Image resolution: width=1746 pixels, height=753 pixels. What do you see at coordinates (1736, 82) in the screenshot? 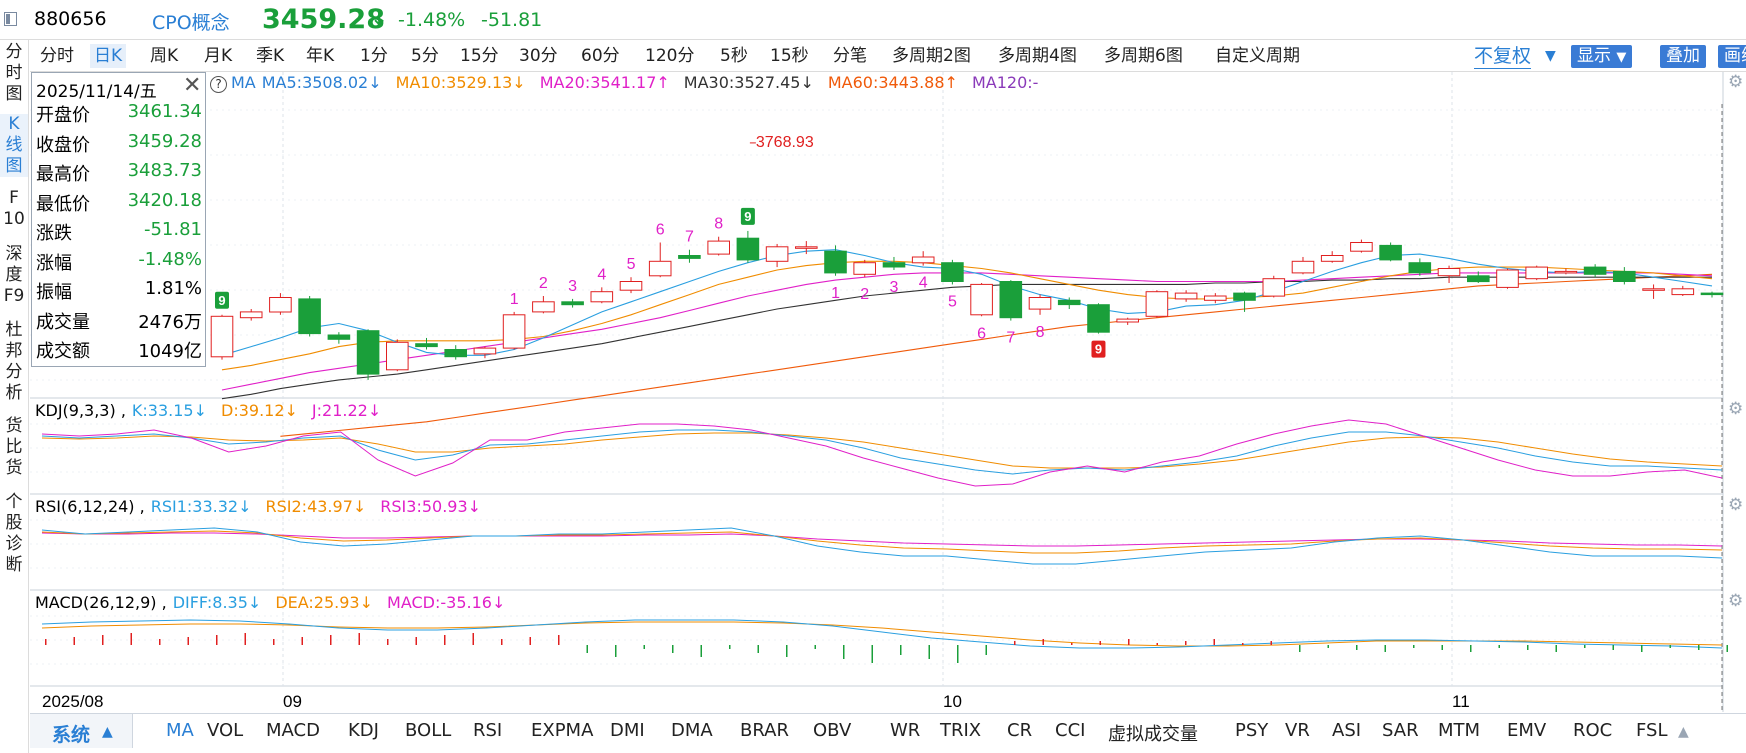
I see `main-chart-gear-icon: ⚙` at bounding box center [1736, 82].